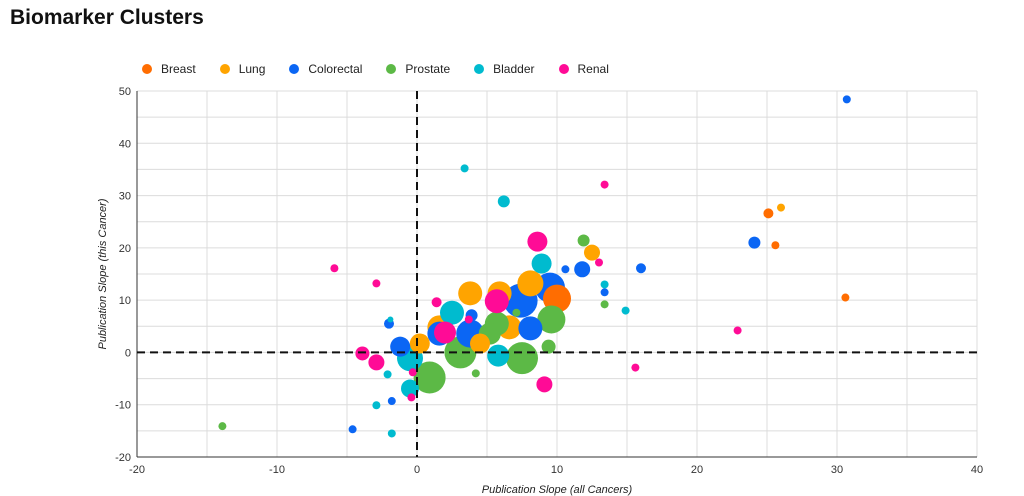 The image size is (1024, 496). What do you see at coordinates (128, 353) in the screenshot?
I see `y-tick-label: 0` at bounding box center [128, 353].